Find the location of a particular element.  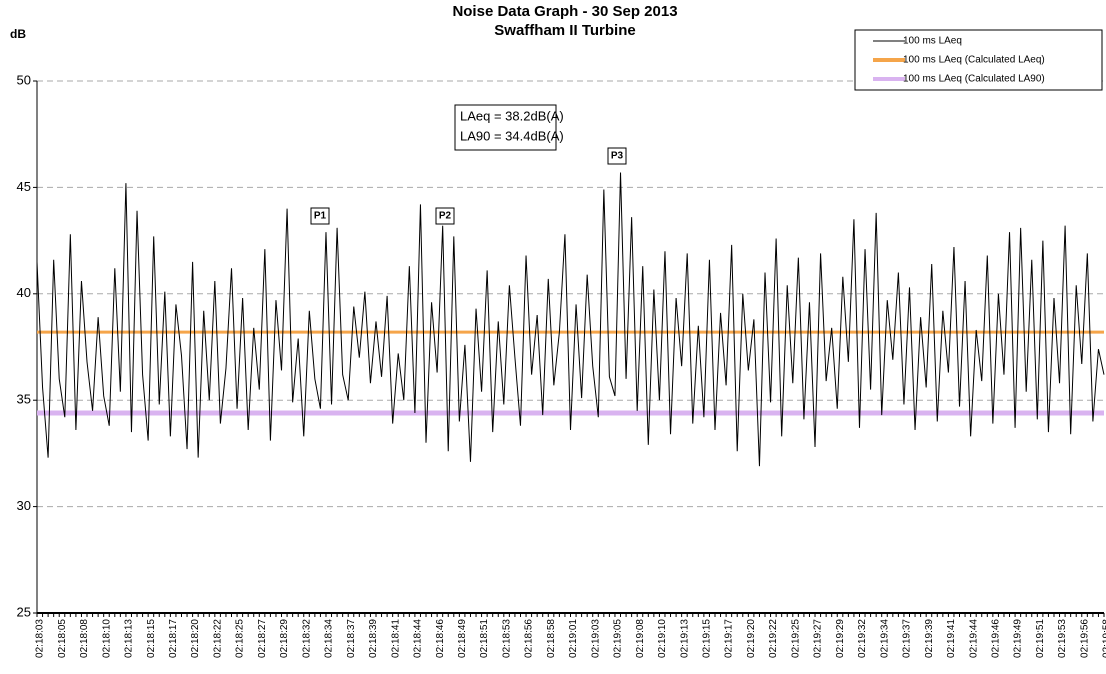

chart-title: Noise Data Graph - 30 Sep 2013 is located at coordinates (564, 11).